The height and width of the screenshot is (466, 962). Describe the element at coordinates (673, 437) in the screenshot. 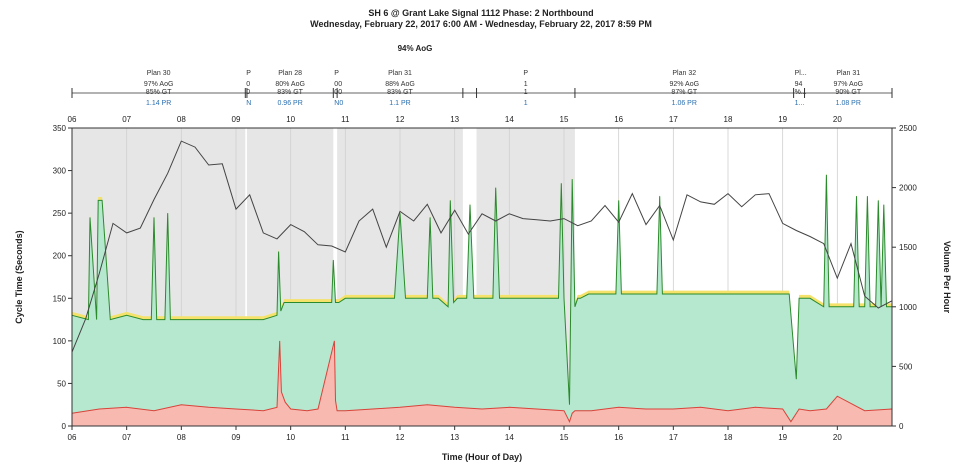

I see `x-tick-label: 17` at that location.